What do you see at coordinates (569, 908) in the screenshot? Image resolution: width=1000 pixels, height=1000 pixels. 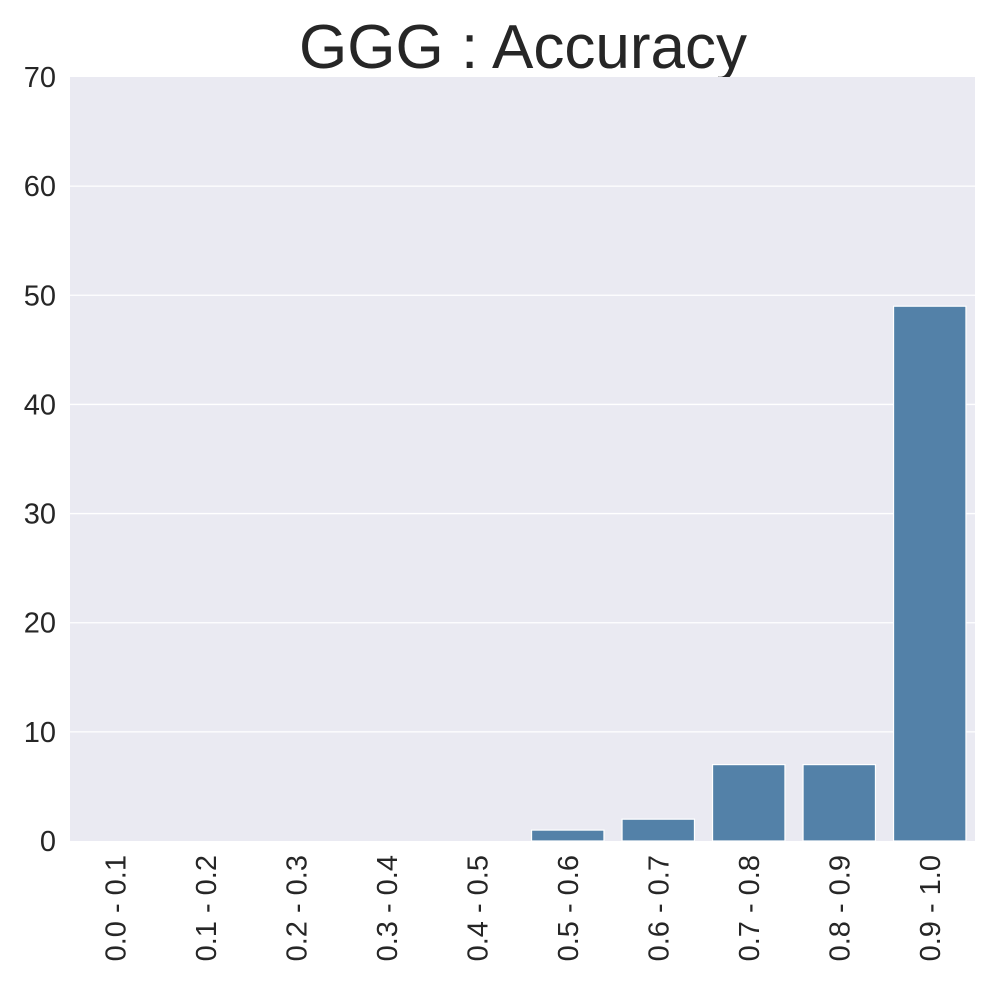 I see `x-tick-label: 0.5 - 0.6` at bounding box center [569, 908].